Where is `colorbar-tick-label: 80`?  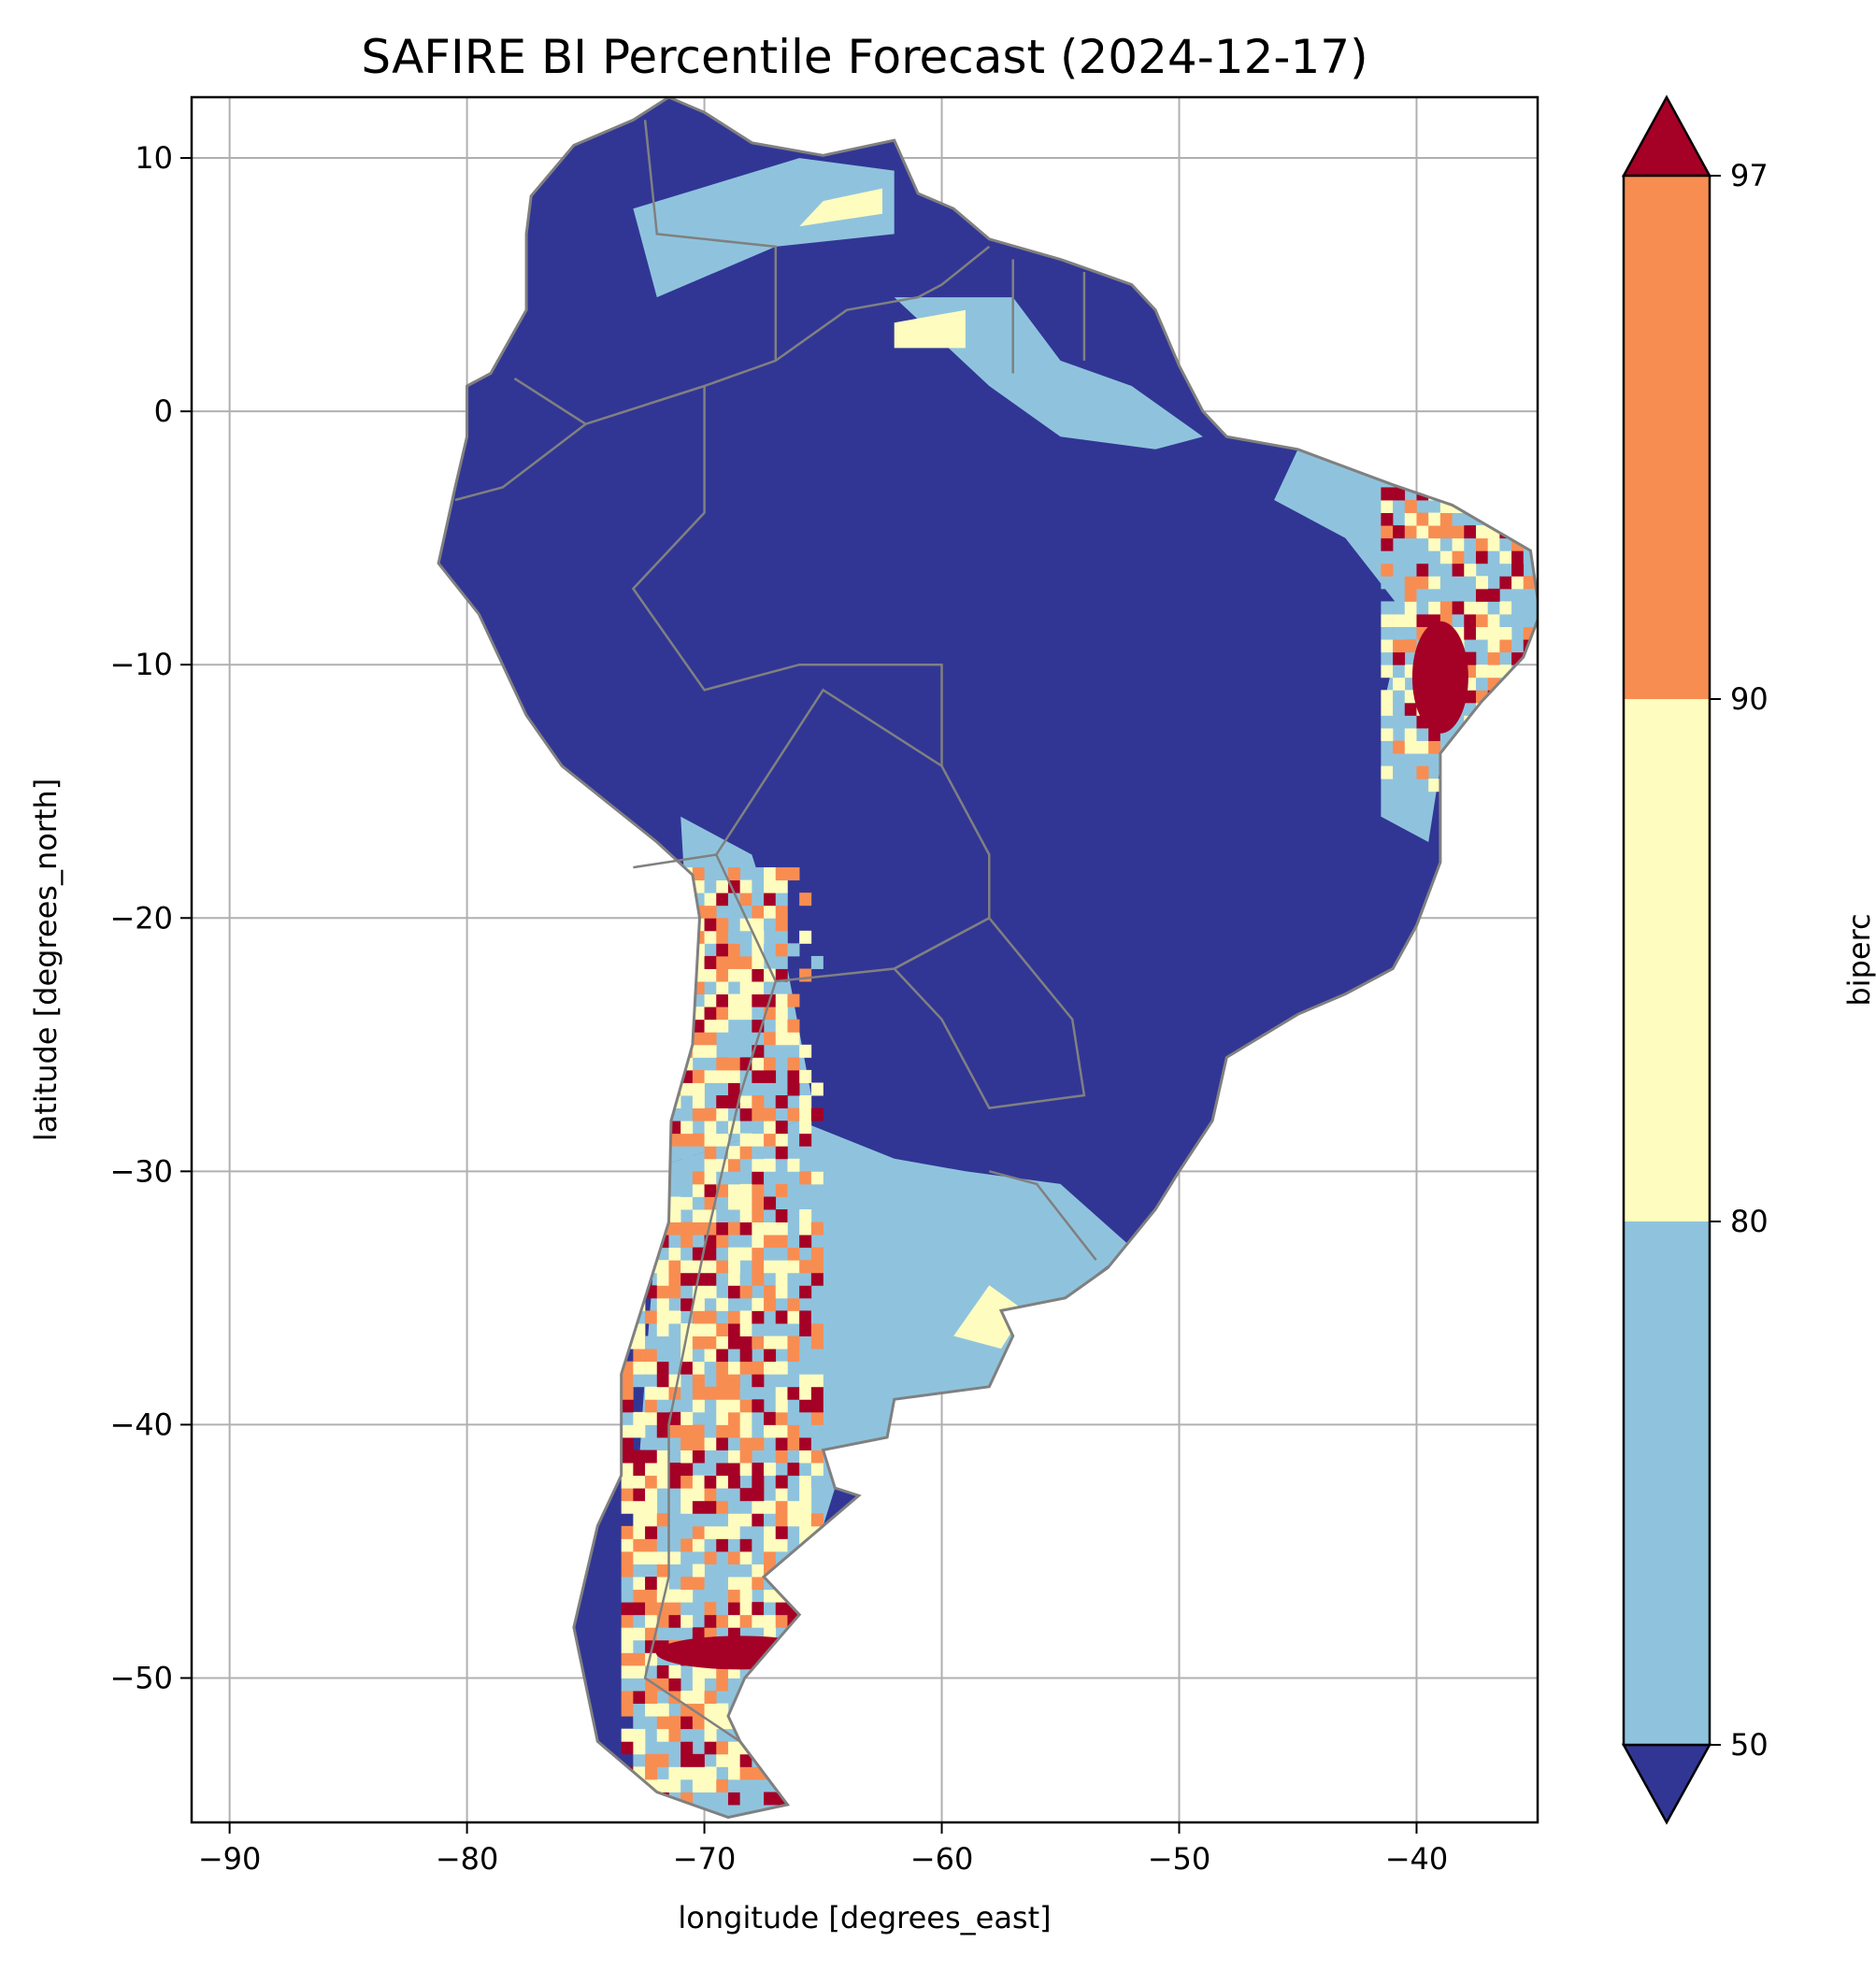
colorbar-tick-label: 80 is located at coordinates (1749, 1221).